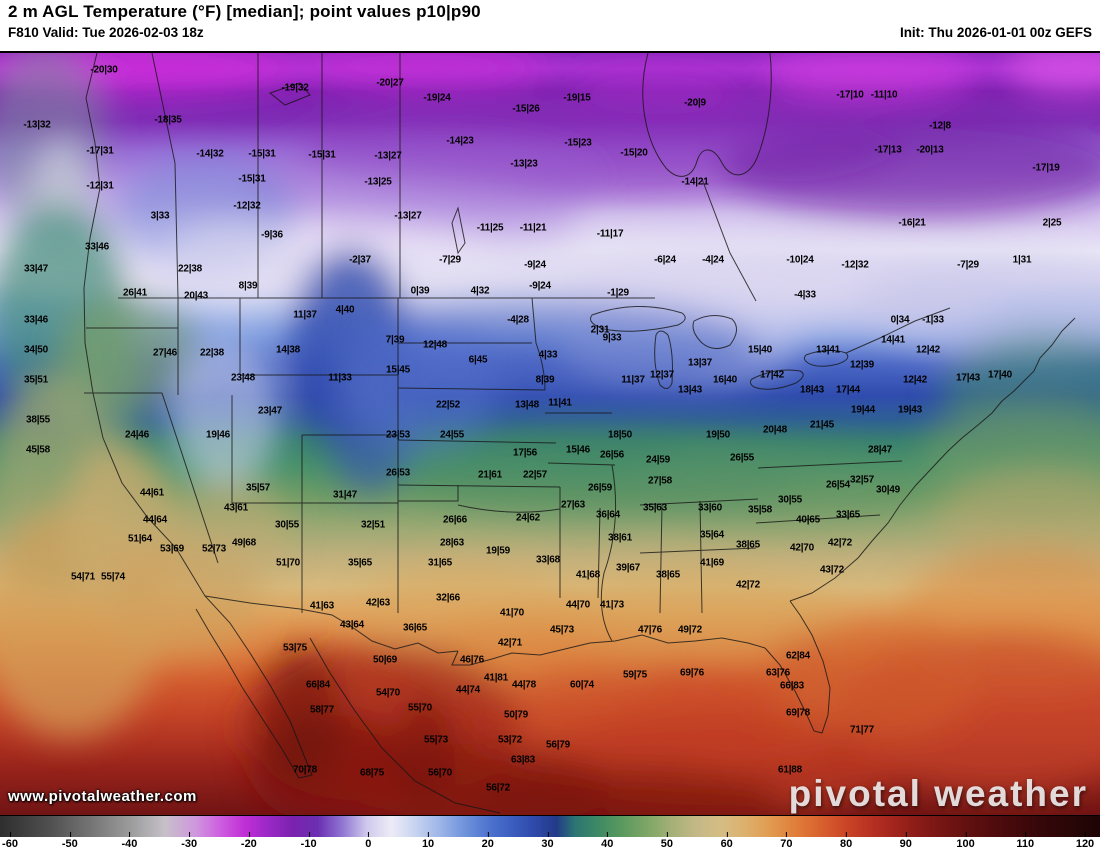 The image size is (1100, 851). Describe the element at coordinates (1085, 841) in the screenshot. I see `colorbar-tick-label: 120` at that location.